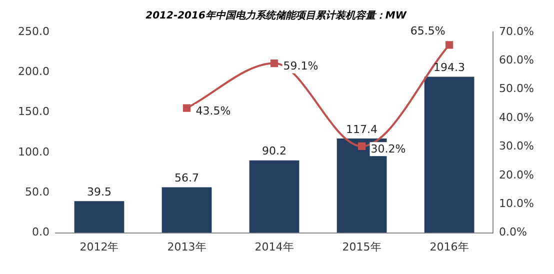 This screenshot has width=554, height=274. I want to click on x-tick-label: 2014年, so click(274, 247).